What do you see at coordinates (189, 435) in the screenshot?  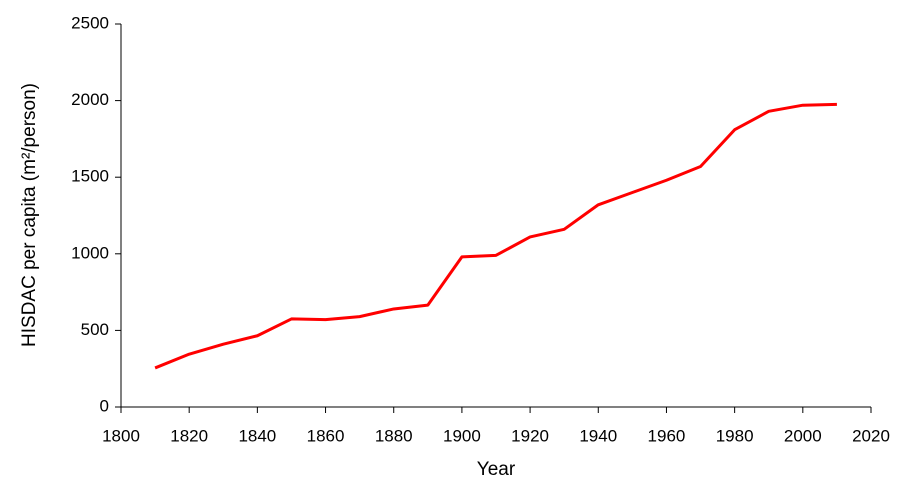 I see `x-tick-label: 1820` at bounding box center [189, 435].